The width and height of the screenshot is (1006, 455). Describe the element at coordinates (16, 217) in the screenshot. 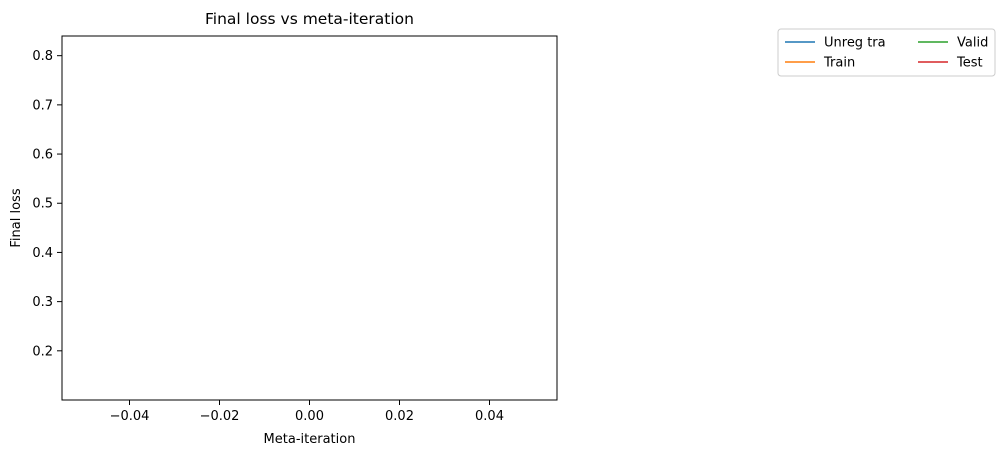

I see `y-axis-label: Final loss` at that location.